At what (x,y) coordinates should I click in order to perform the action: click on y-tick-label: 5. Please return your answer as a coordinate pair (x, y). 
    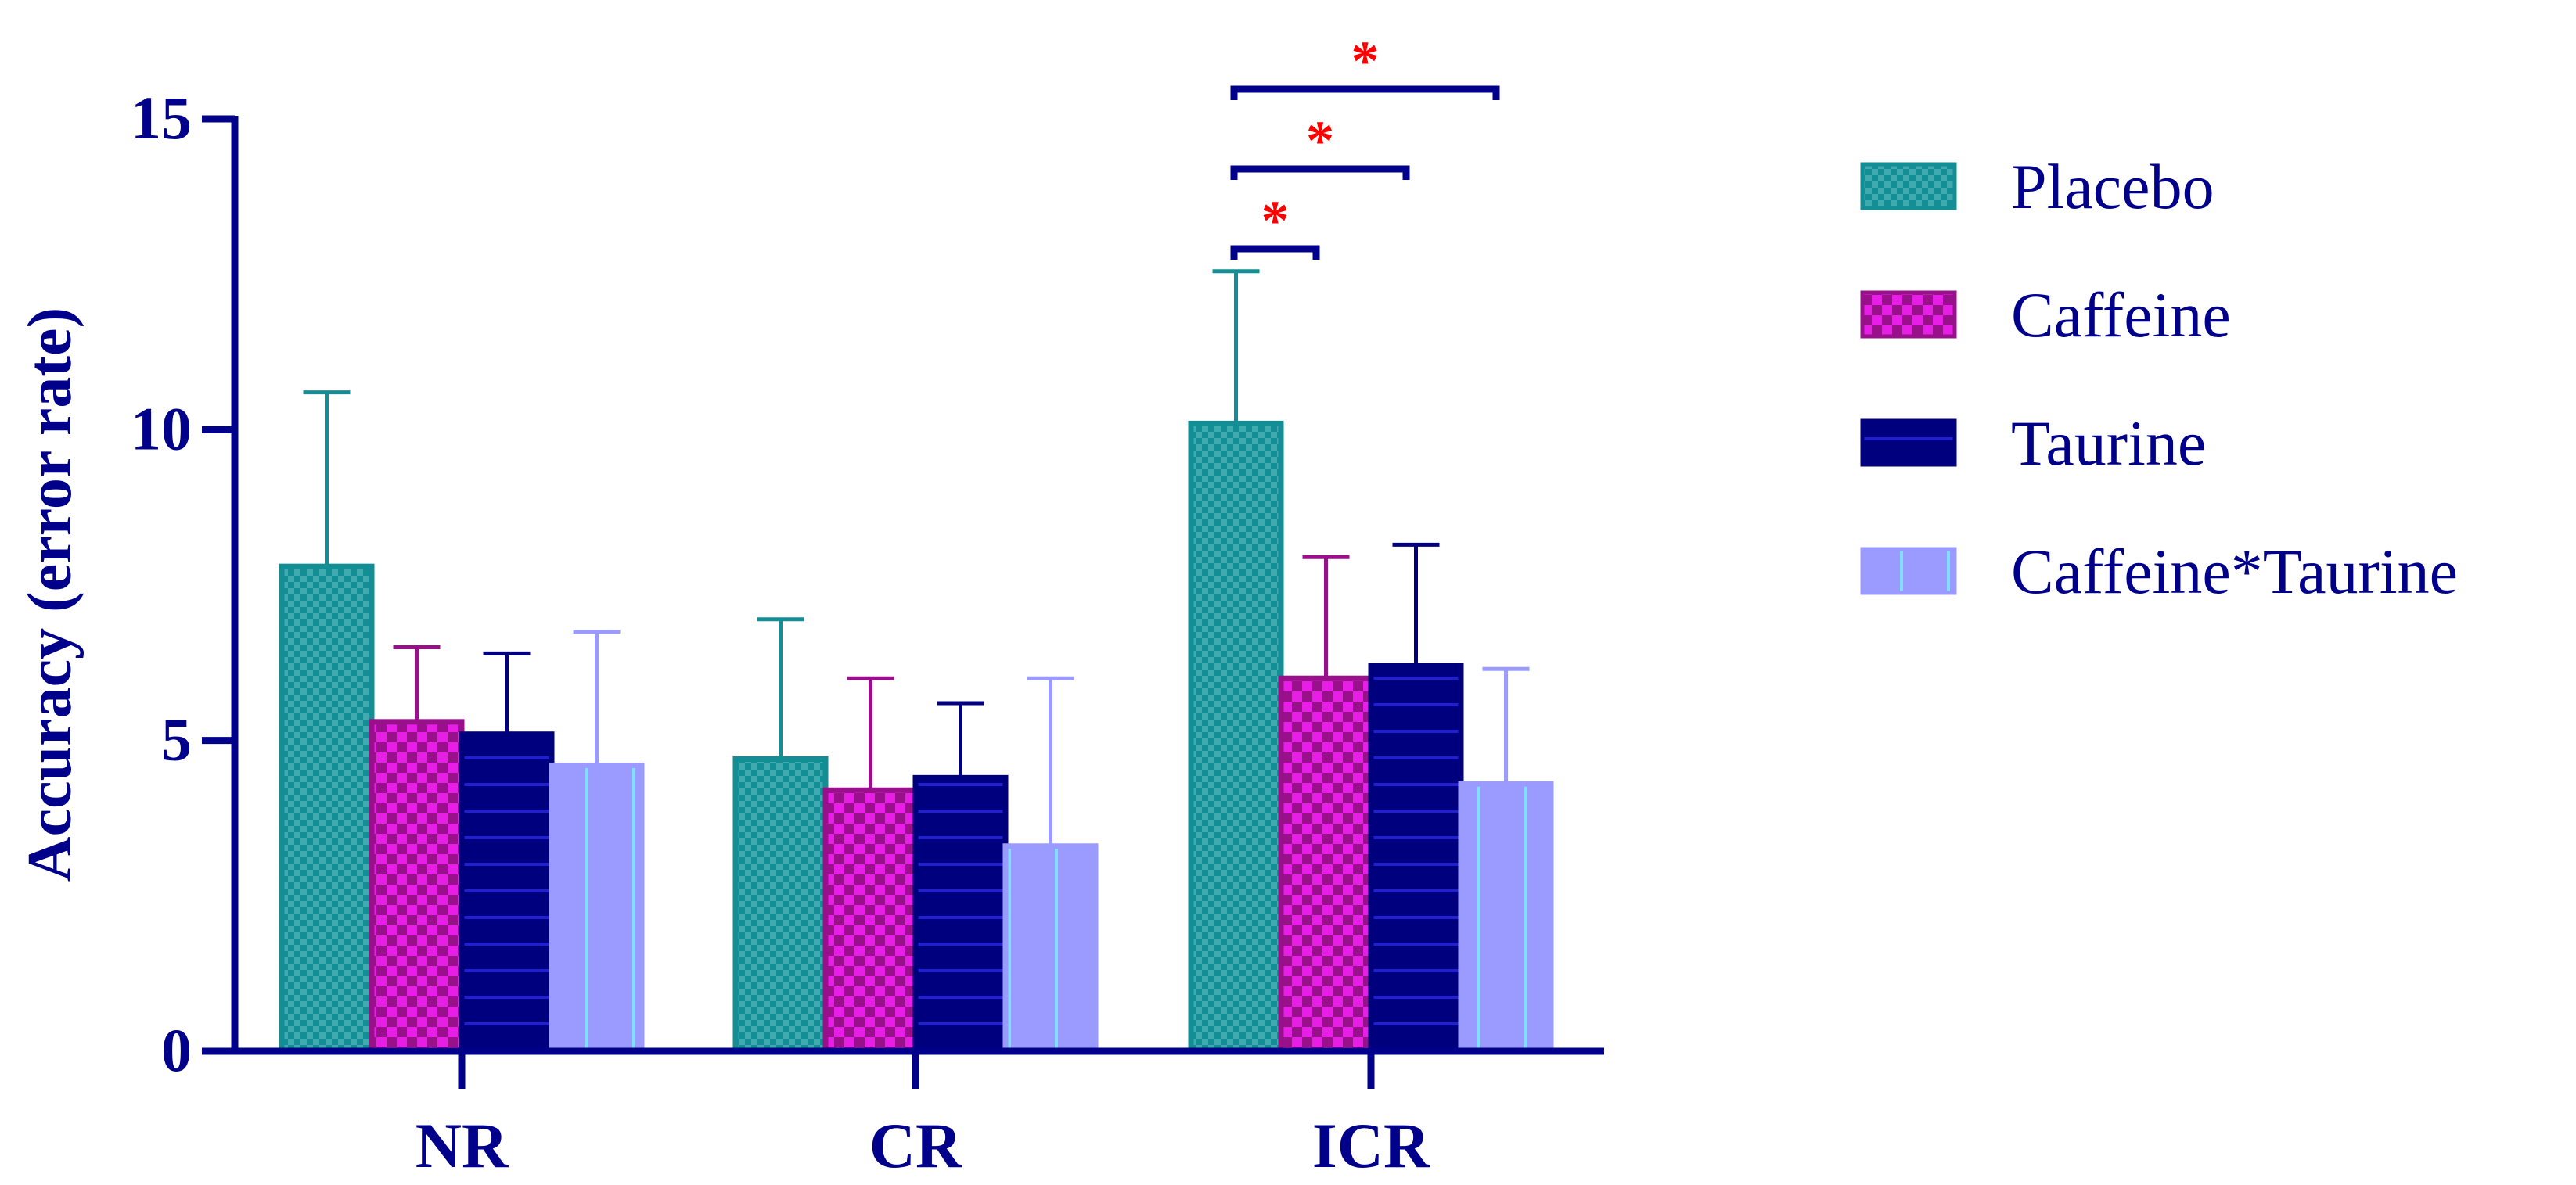
    Looking at the image, I should click on (176, 740).